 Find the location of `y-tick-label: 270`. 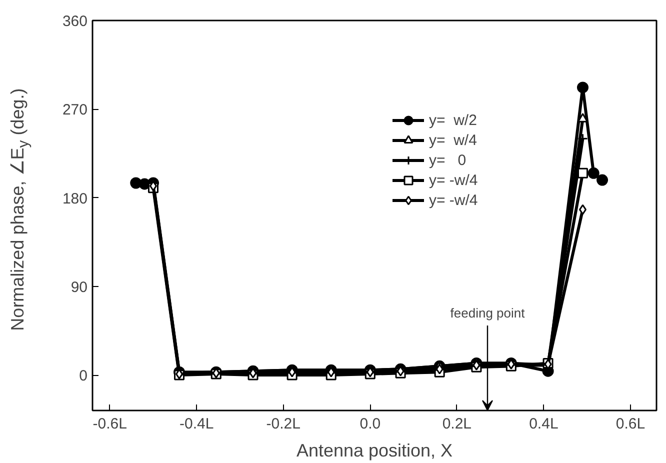

y-tick-label: 270 is located at coordinates (75, 110).